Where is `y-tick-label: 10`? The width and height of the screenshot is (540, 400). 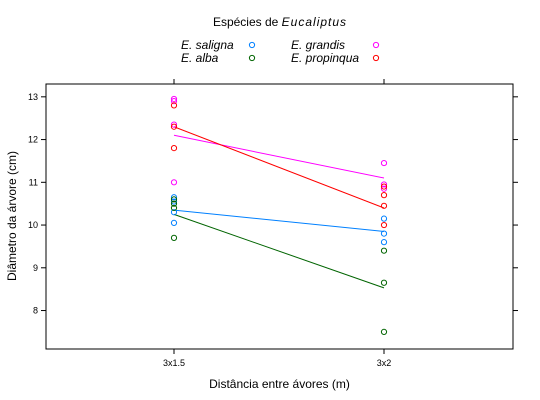 y-tick-label: 10 is located at coordinates (33, 225).